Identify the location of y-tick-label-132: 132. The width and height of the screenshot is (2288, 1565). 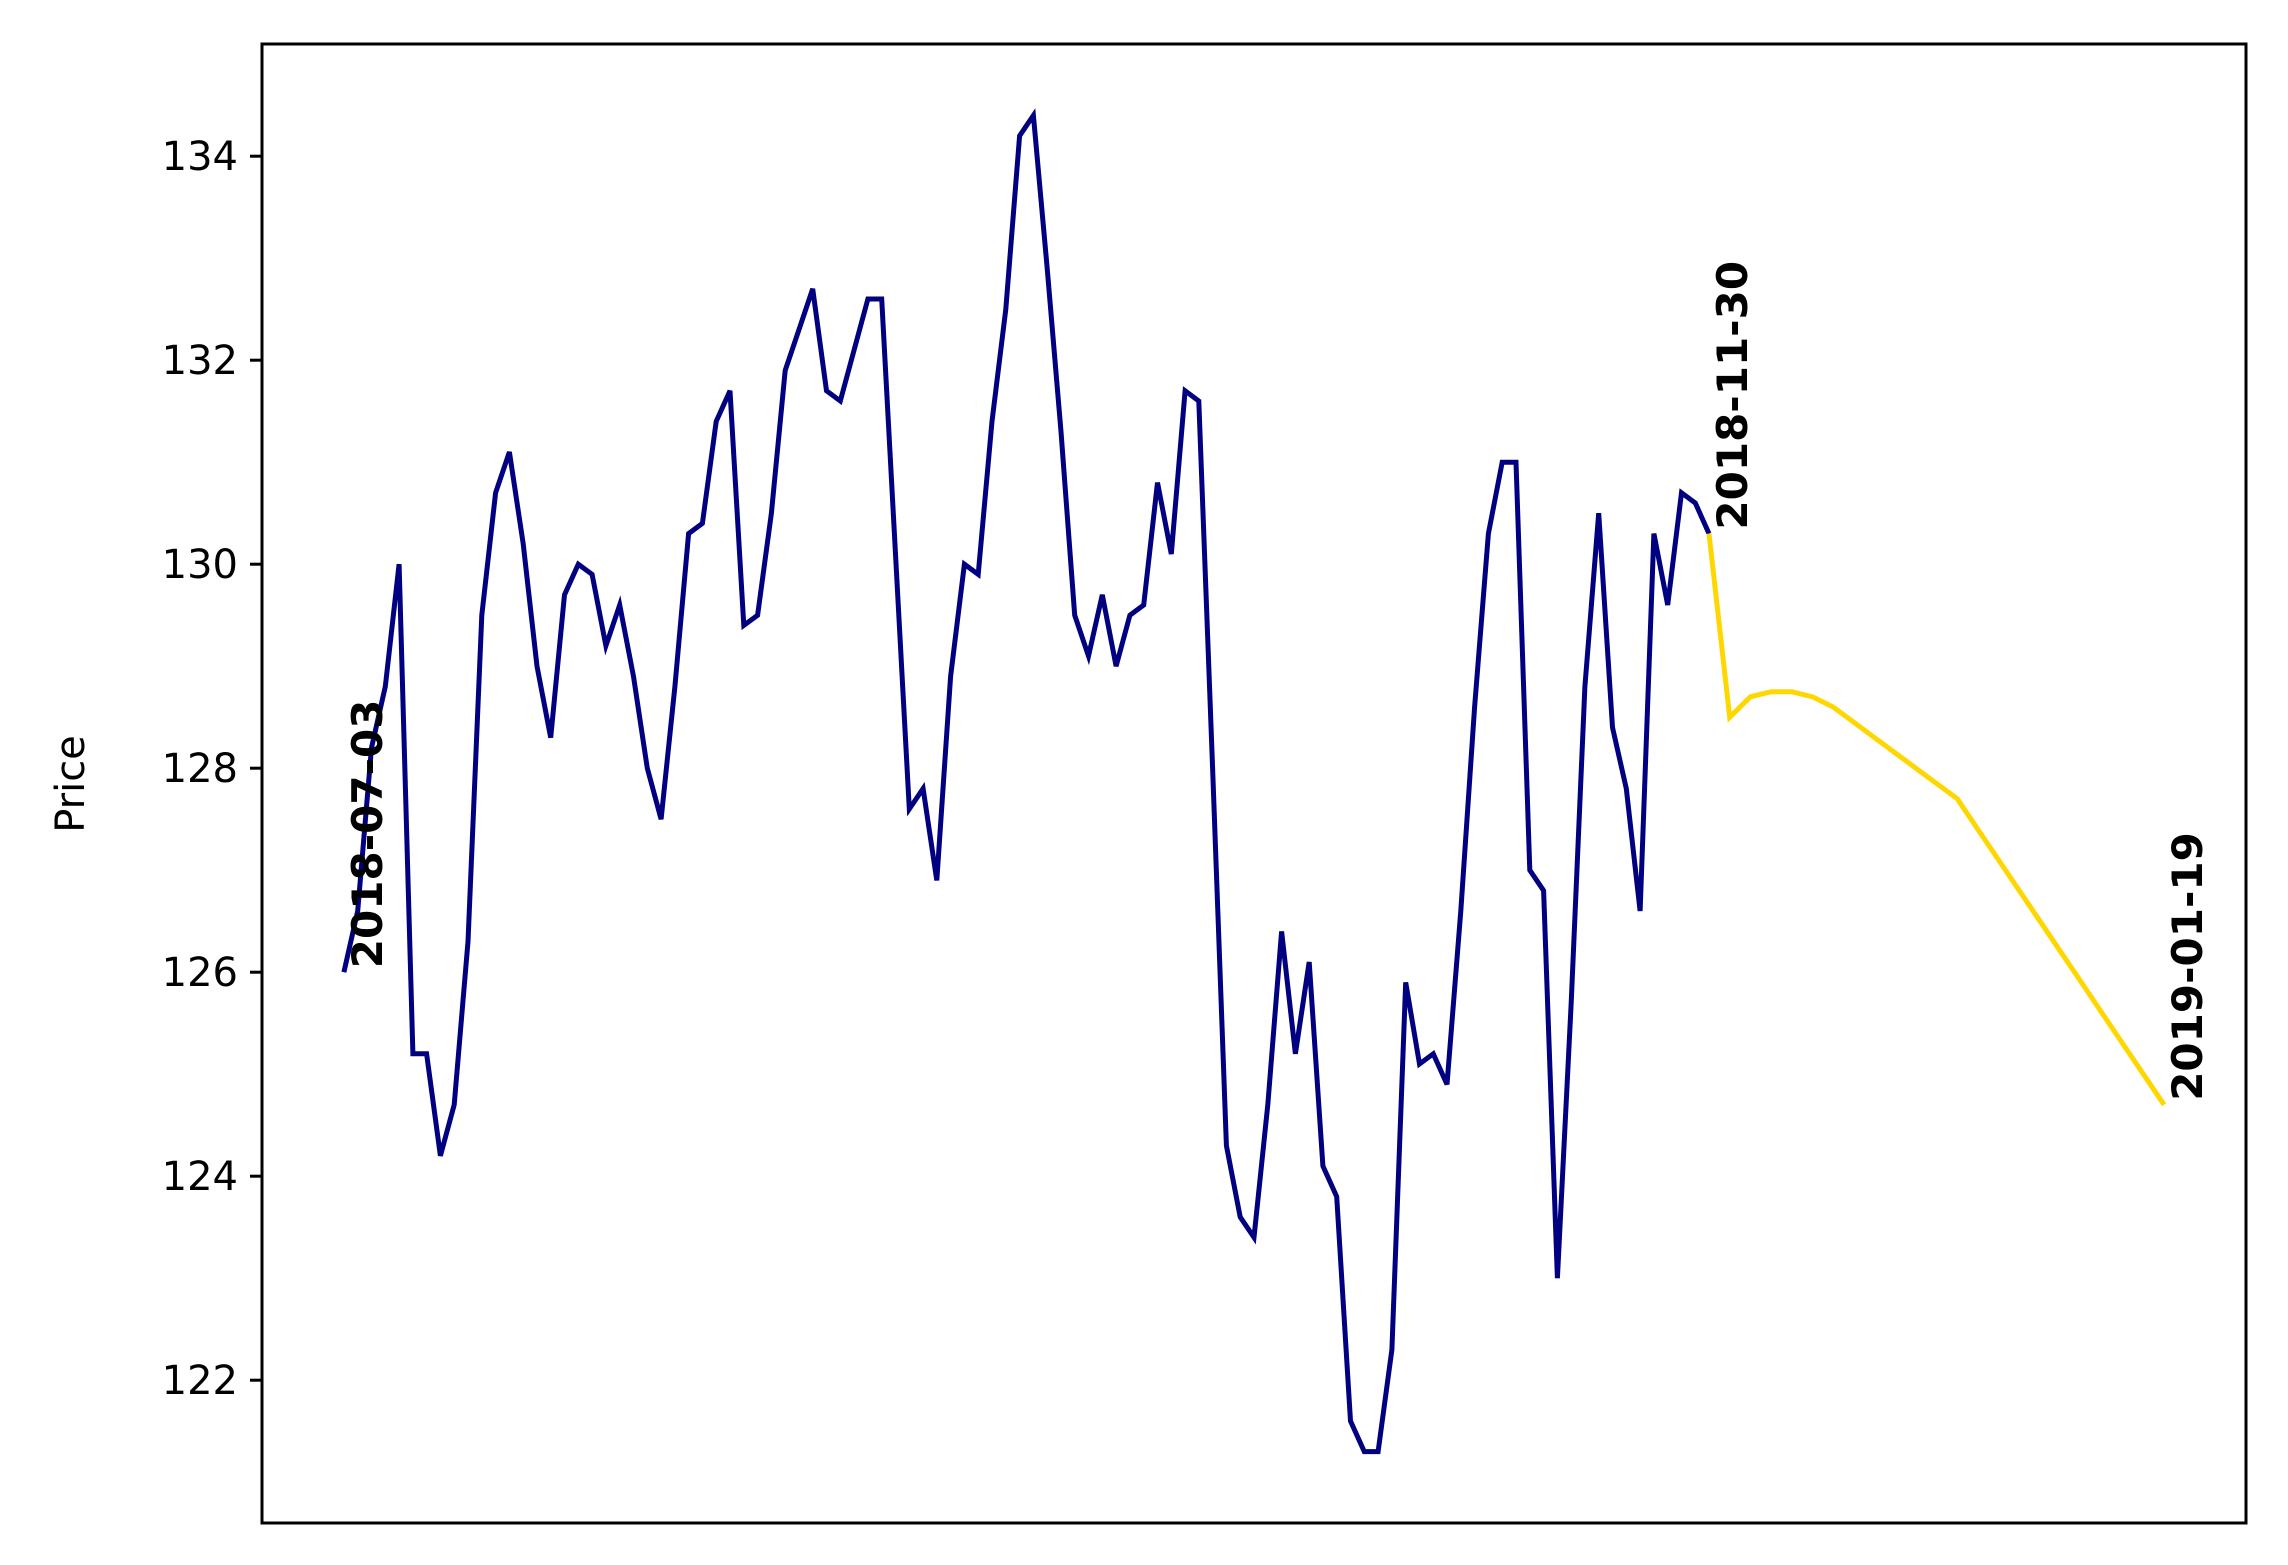
(200, 361).